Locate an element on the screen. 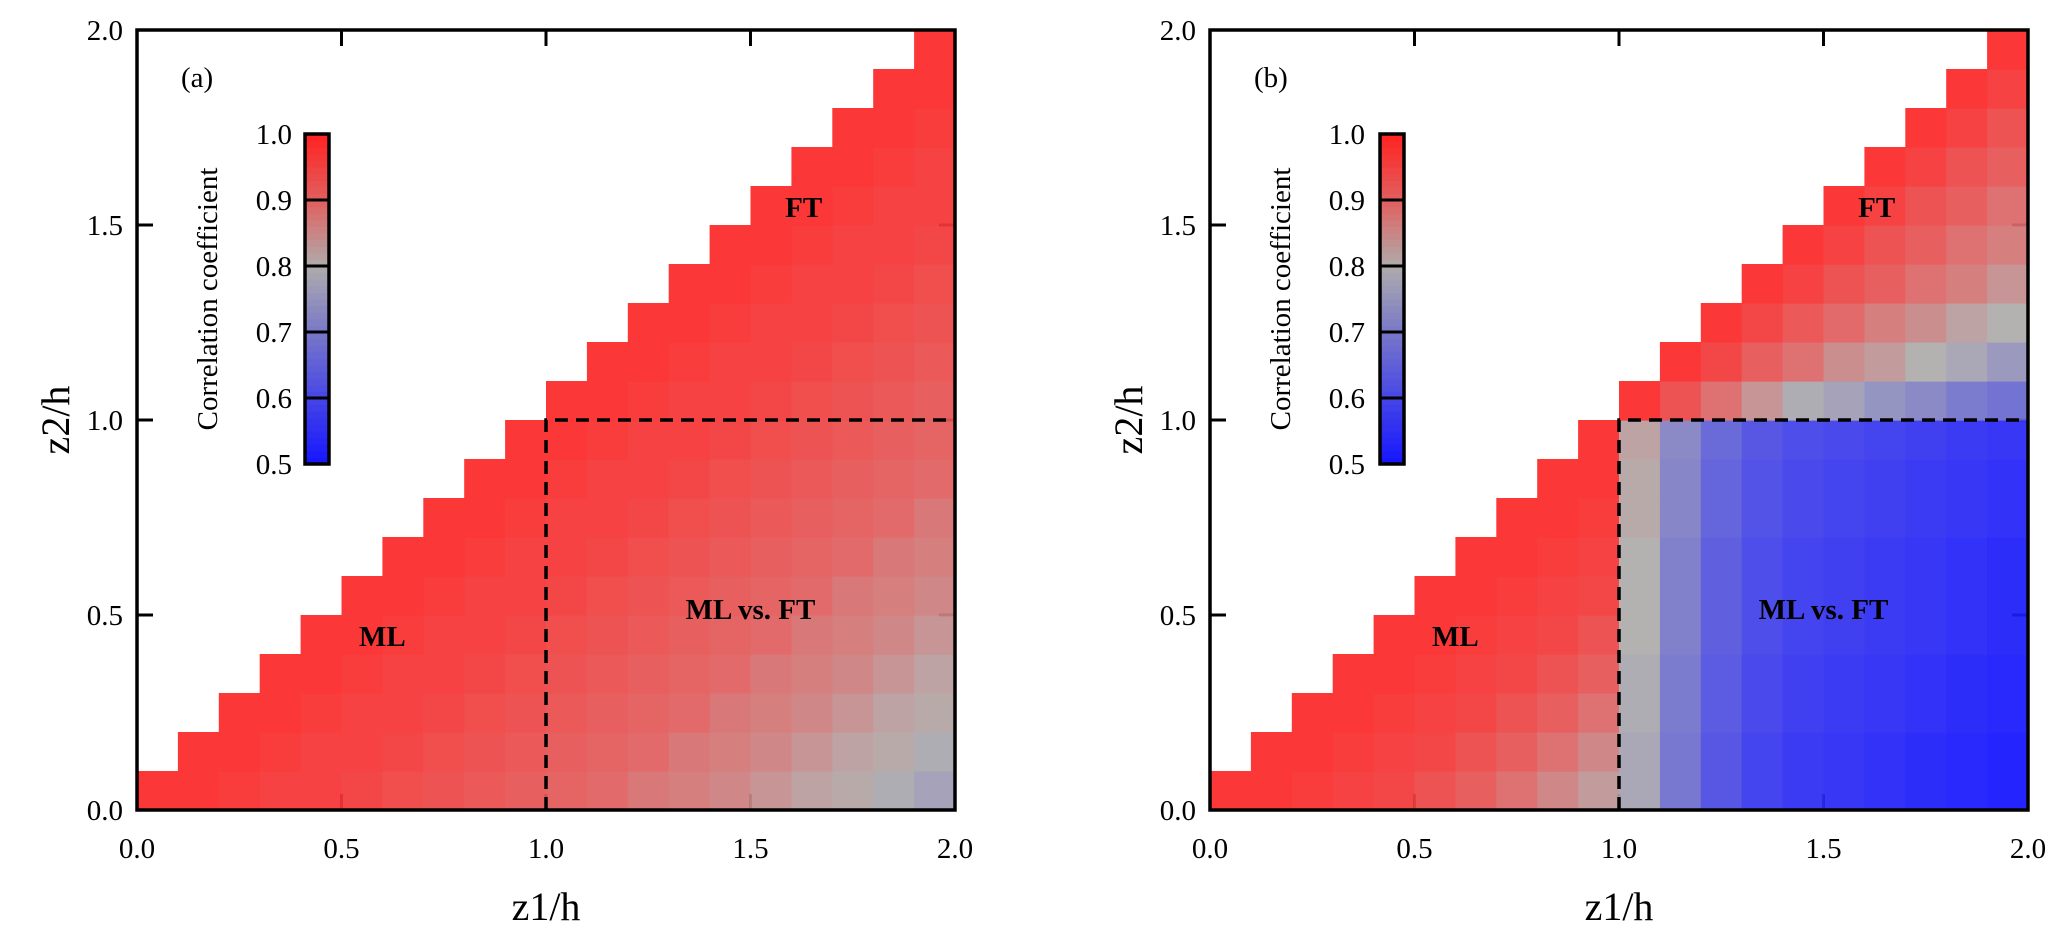  colorbar-label: Correlation coefficient is located at coordinates (208, 299).